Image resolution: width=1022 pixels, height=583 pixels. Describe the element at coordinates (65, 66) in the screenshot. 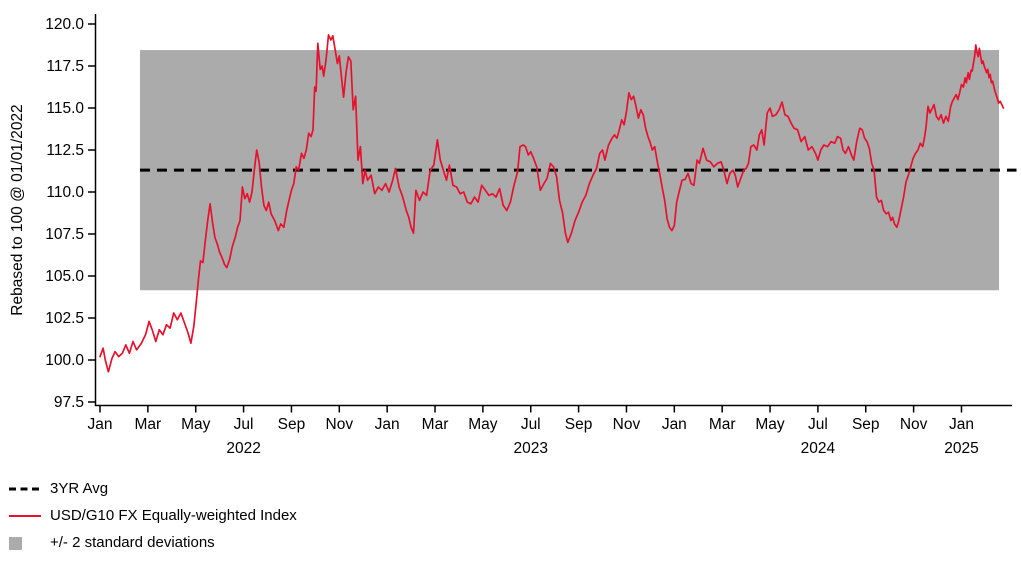

I see `y-tick-label: 117.5` at that location.